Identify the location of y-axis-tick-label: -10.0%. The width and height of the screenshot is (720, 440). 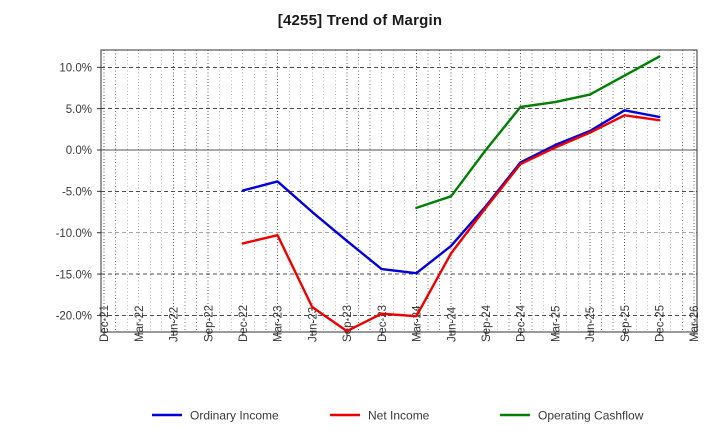
(74, 234).